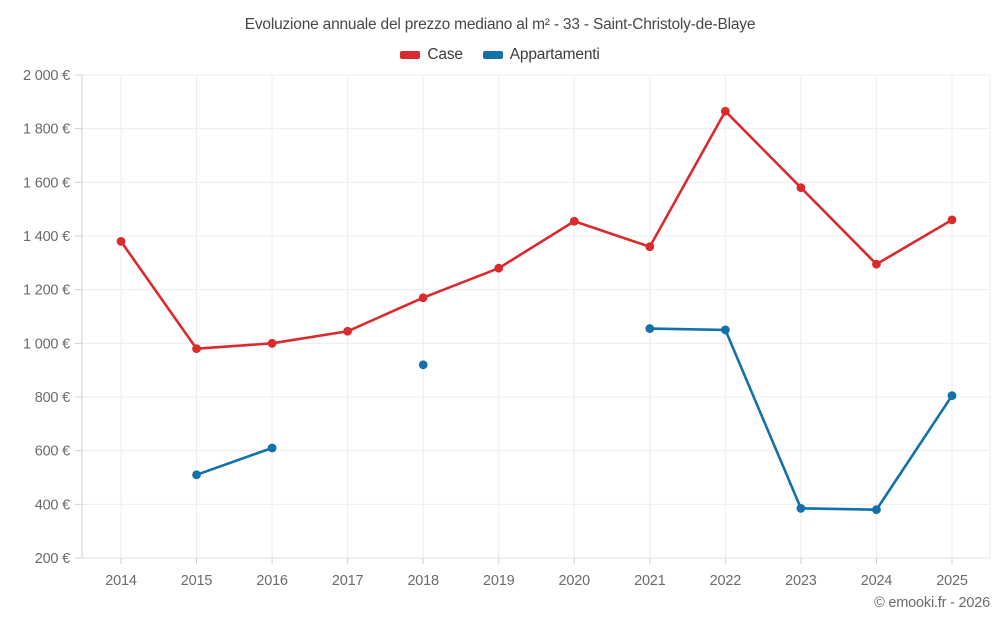  I want to click on appartamenti-point-2024, so click(876, 510).